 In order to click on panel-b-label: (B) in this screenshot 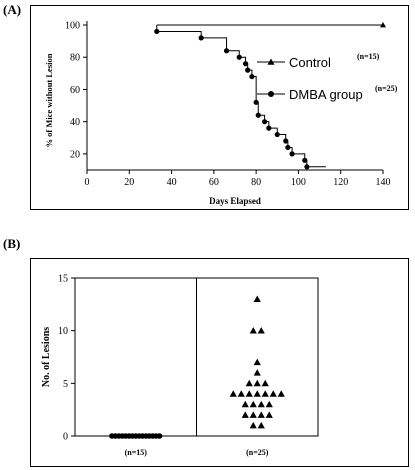, I will do `click(12, 243)`.